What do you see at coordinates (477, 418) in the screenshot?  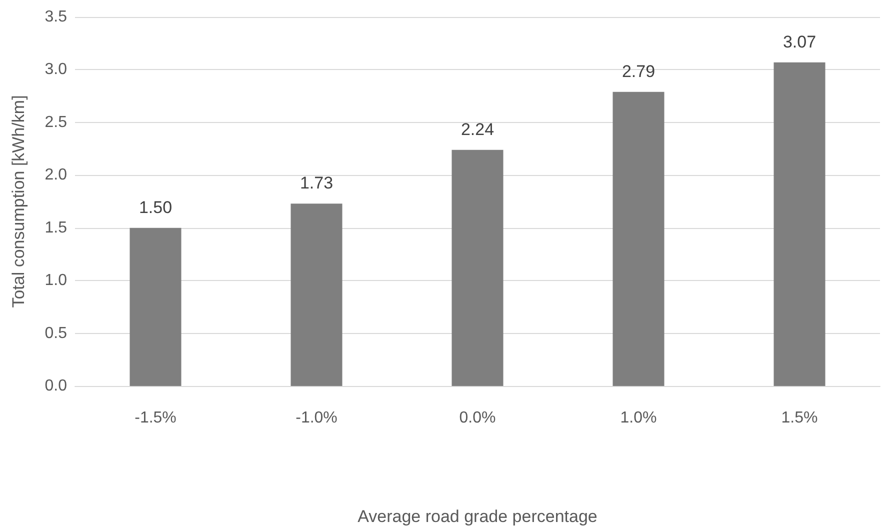 I see `x-tick-label: 0.0%` at bounding box center [477, 418].